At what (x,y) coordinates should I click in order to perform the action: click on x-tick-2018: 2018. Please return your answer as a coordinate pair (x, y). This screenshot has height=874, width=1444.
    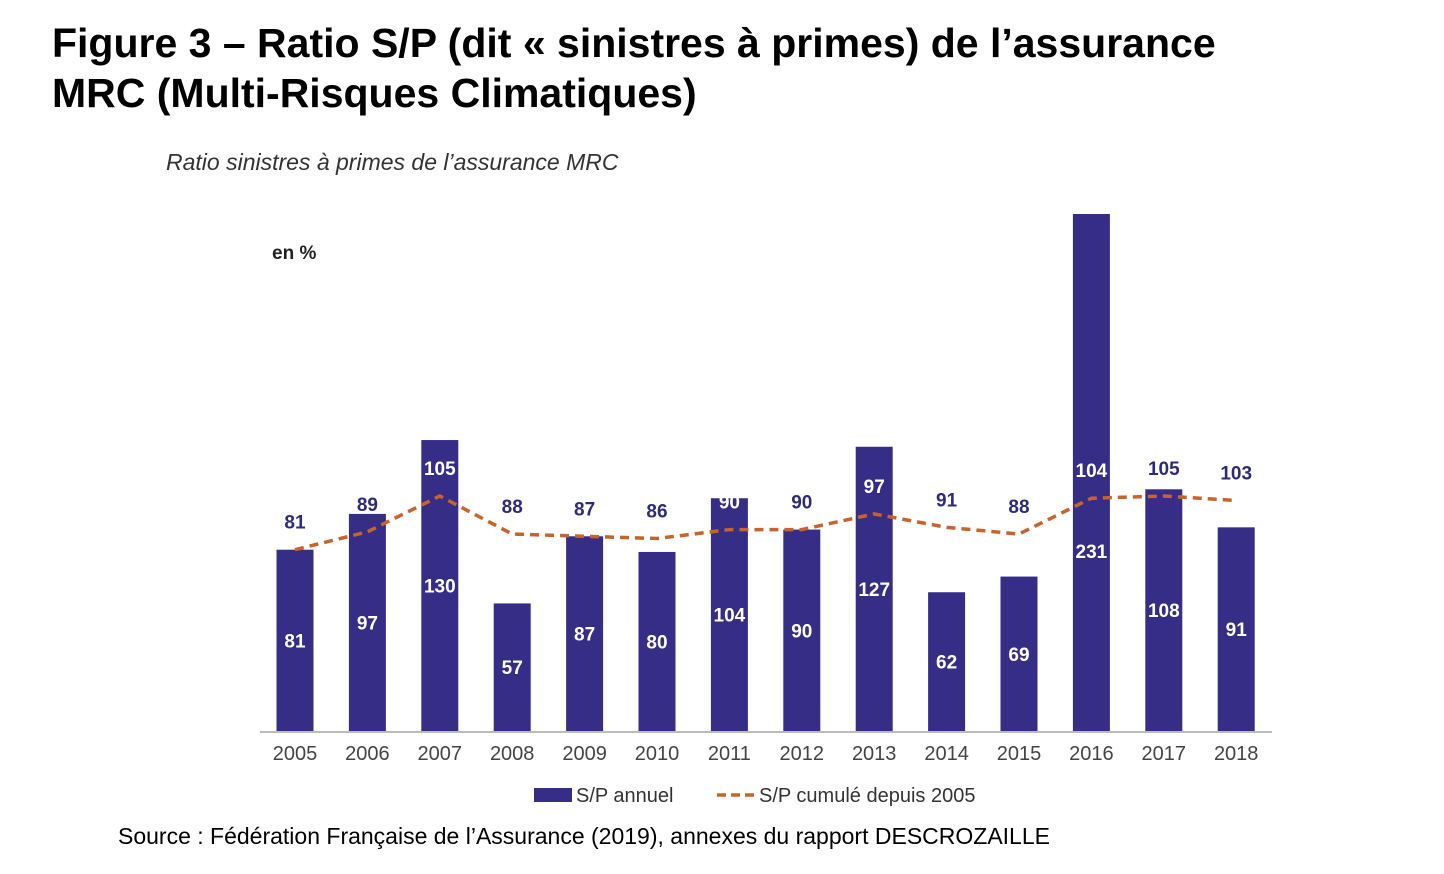
    Looking at the image, I should click on (1236, 754).